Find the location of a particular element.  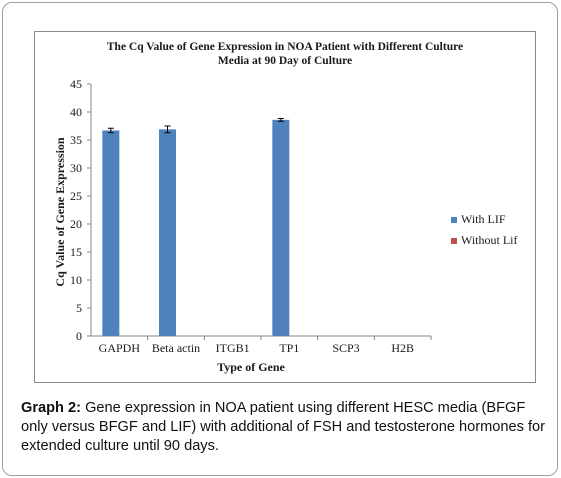

x-tick-label: GAPDH is located at coordinates (120, 348).